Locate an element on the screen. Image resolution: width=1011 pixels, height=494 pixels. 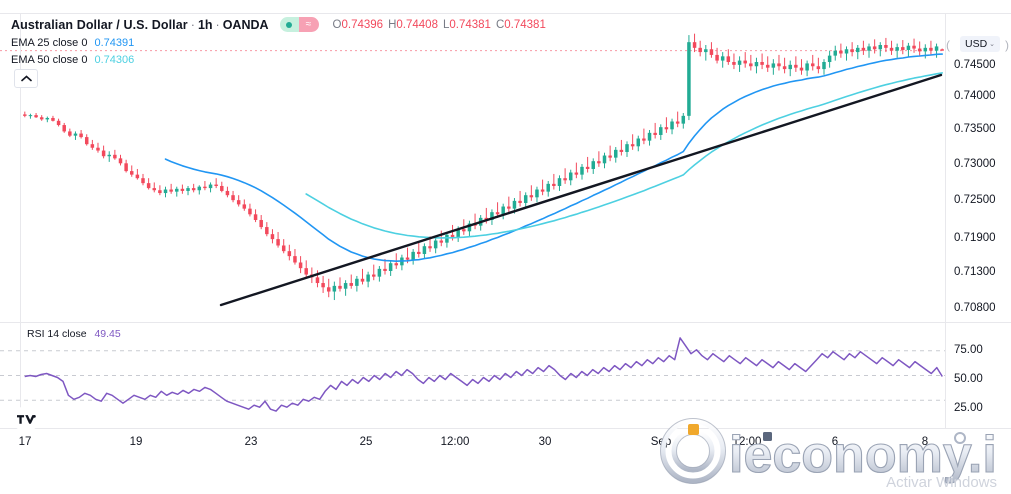
ohlc-values: O0.74396 H0.74408 L0.74381 C0.74381 is located at coordinates (439, 25).